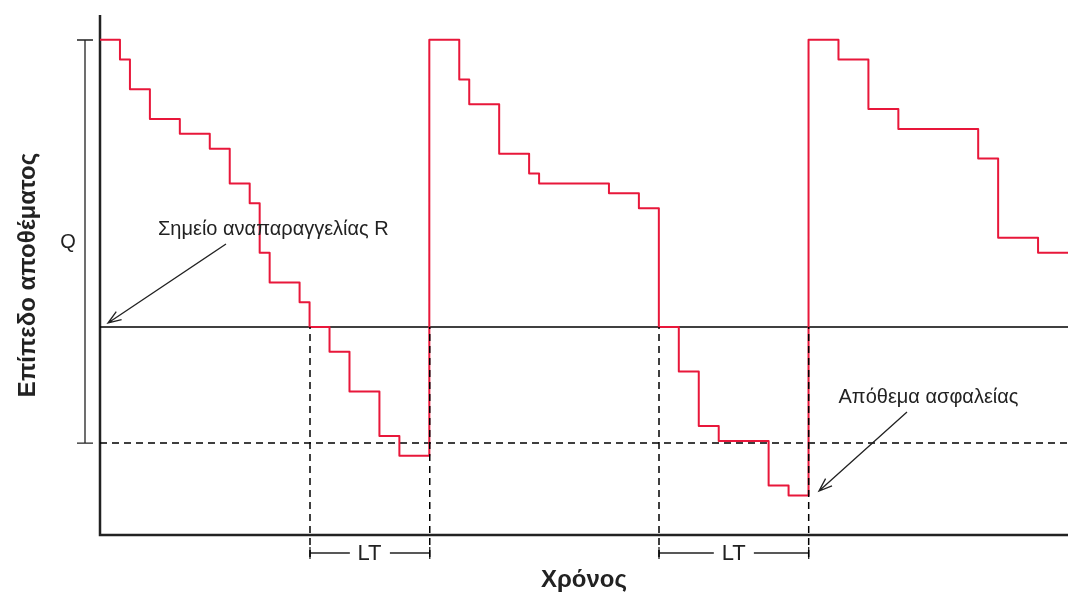 This screenshot has height=599, width=1070. I want to click on text: Q, so click(68, 241).